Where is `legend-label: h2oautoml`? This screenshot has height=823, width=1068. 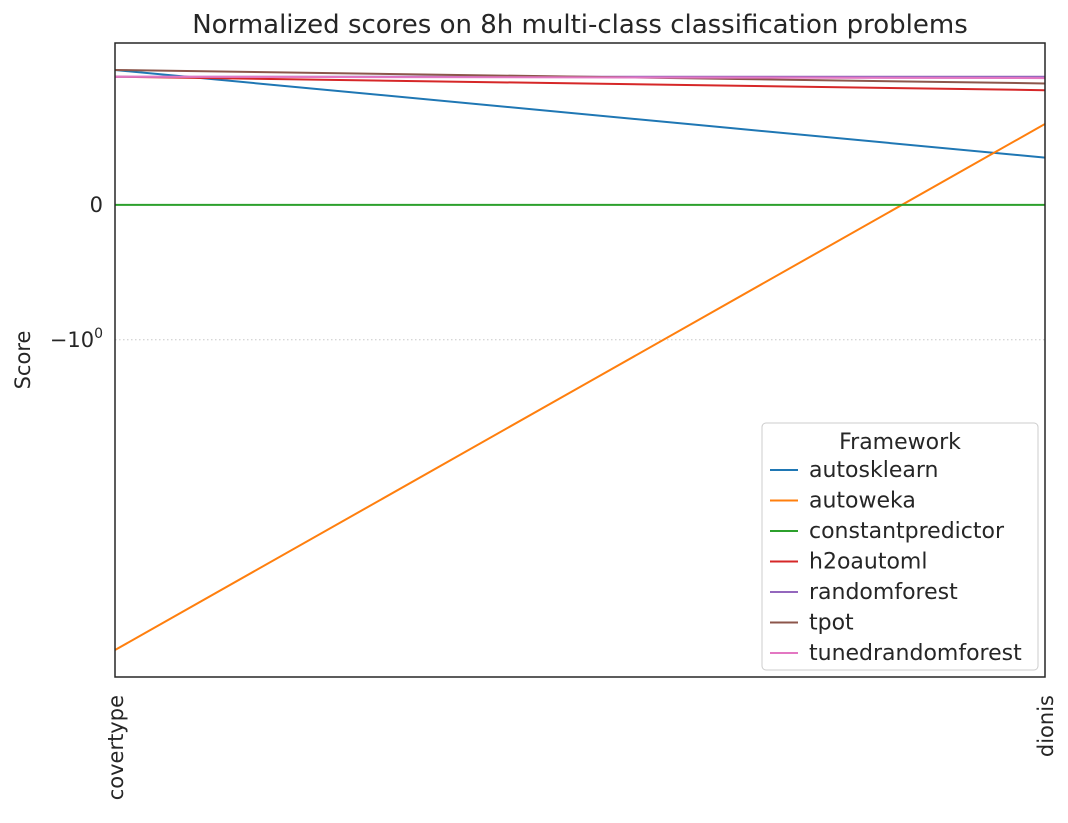 legend-label: h2oautoml is located at coordinates (868, 562).